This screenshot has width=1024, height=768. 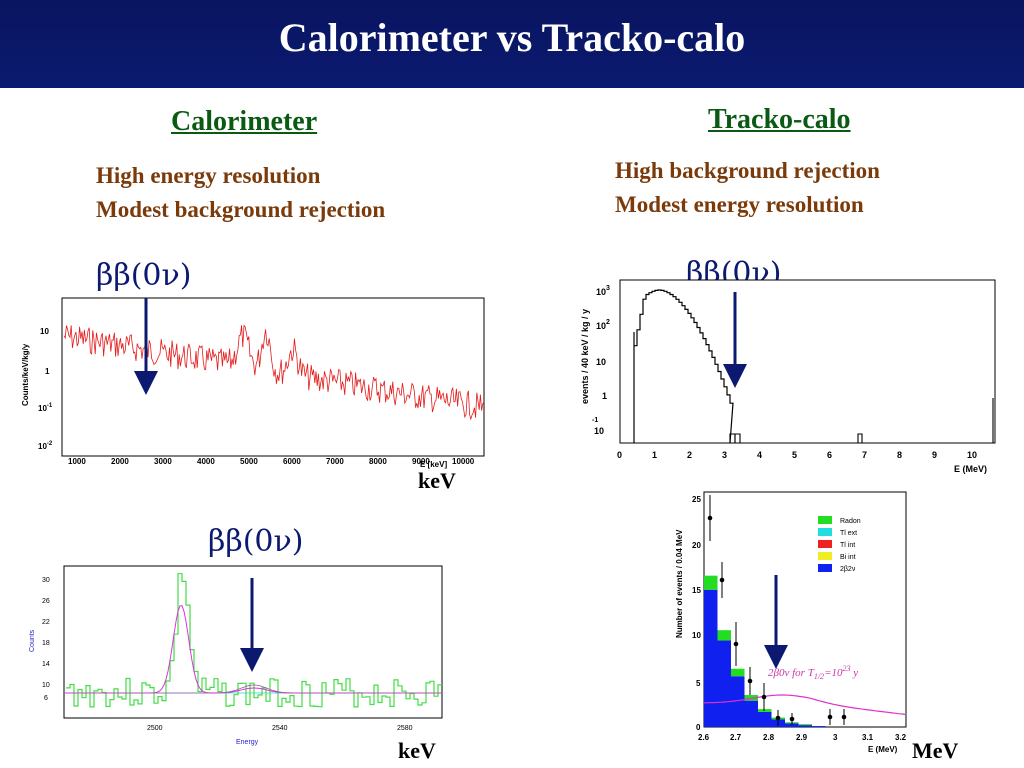 I want to click on y-tick-label: 26, so click(x=46, y=601).